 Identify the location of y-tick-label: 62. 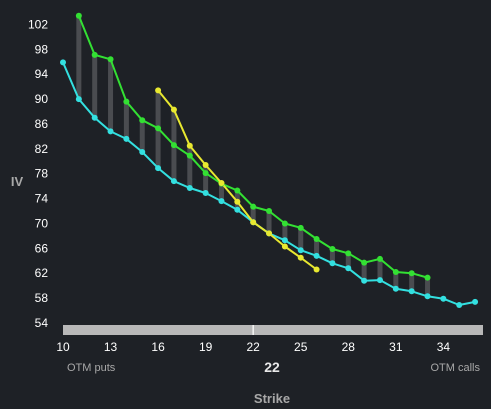
(42, 273).